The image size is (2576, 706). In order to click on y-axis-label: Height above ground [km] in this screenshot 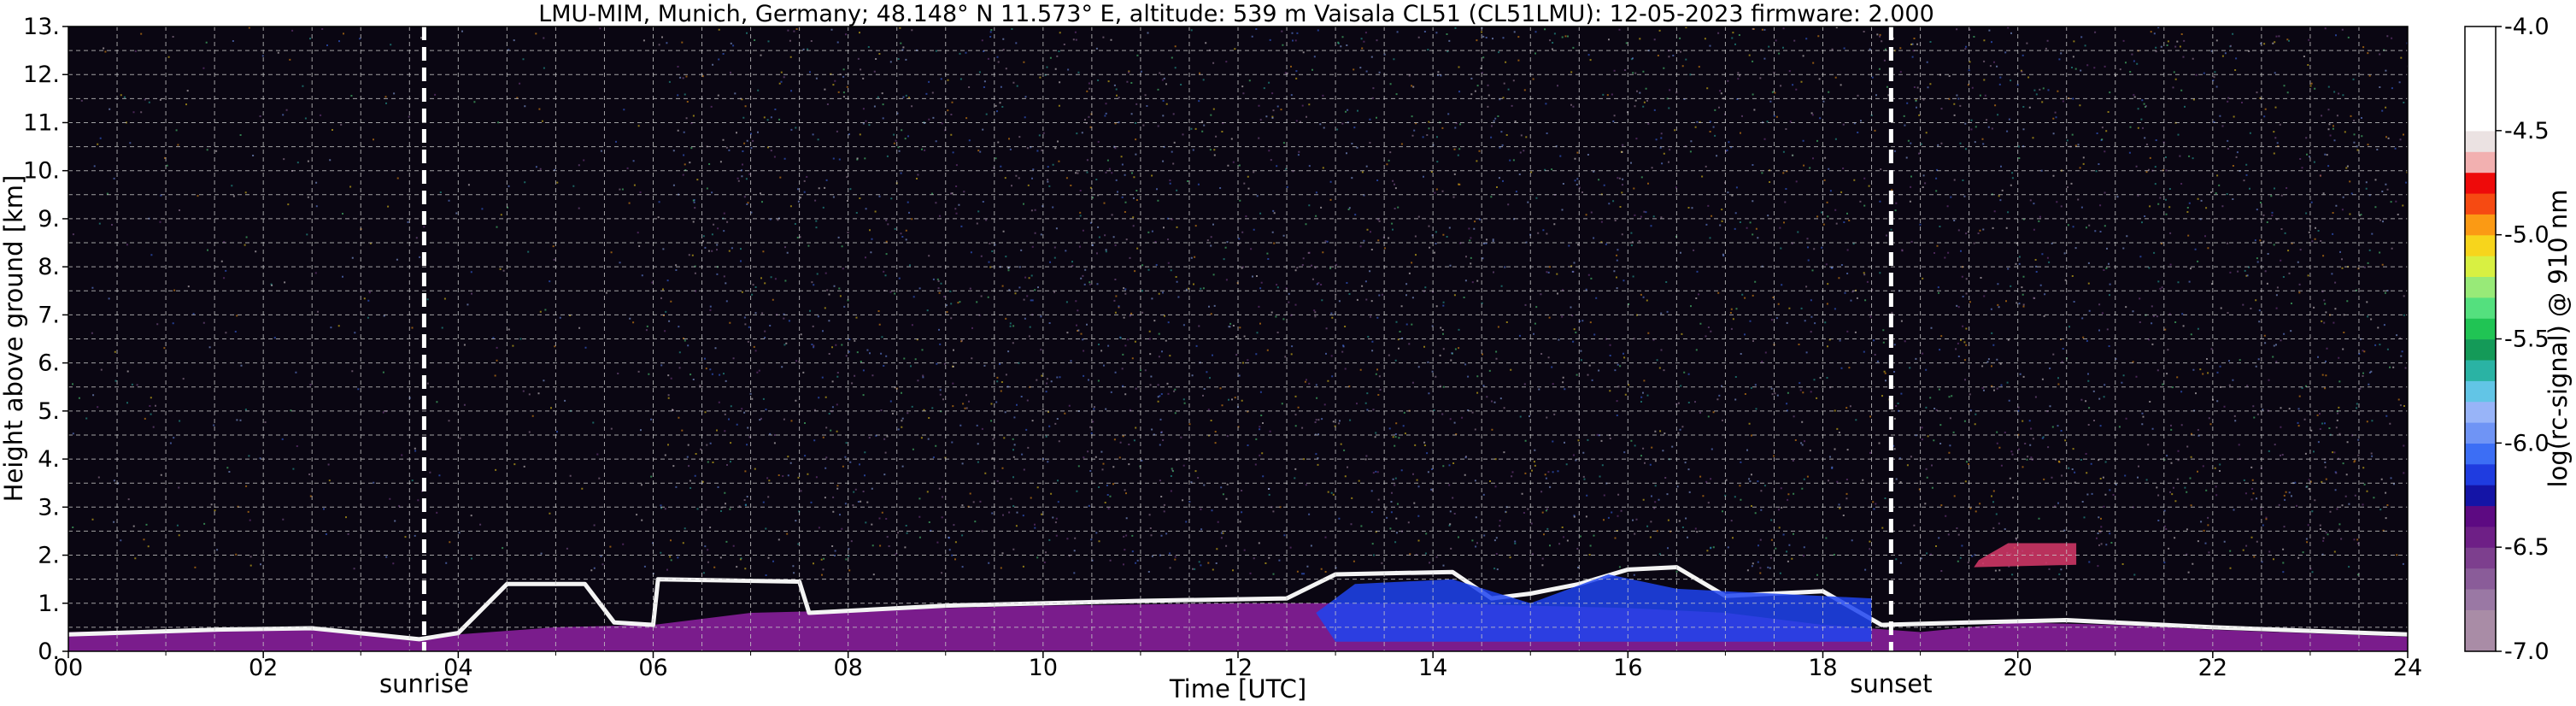, I will do `click(14, 339)`.